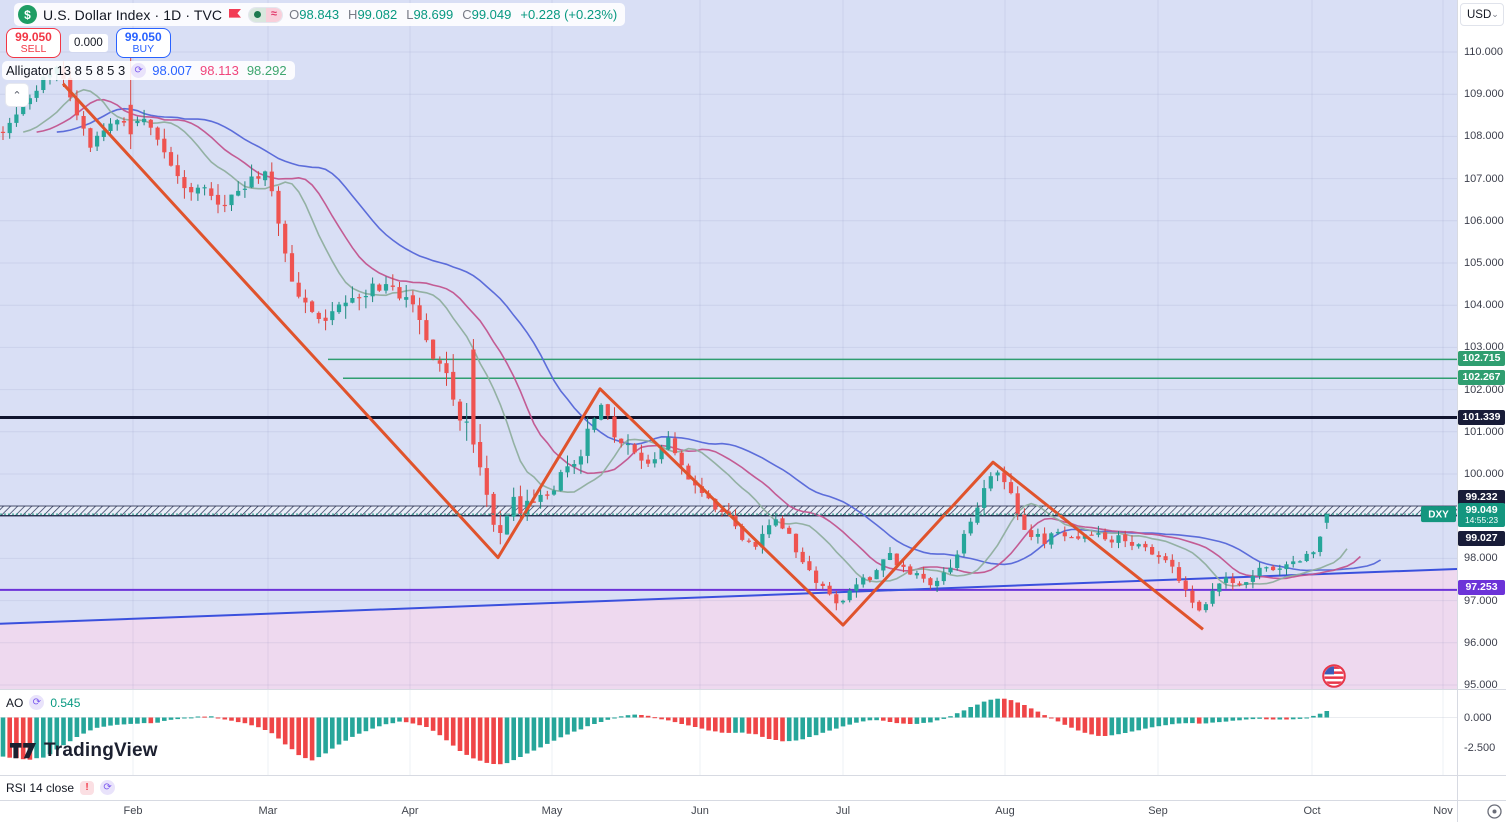 The width and height of the screenshot is (1506, 822). Describe the element at coordinates (1484, 136) in the screenshot. I see `price-tick: 108.000` at that location.